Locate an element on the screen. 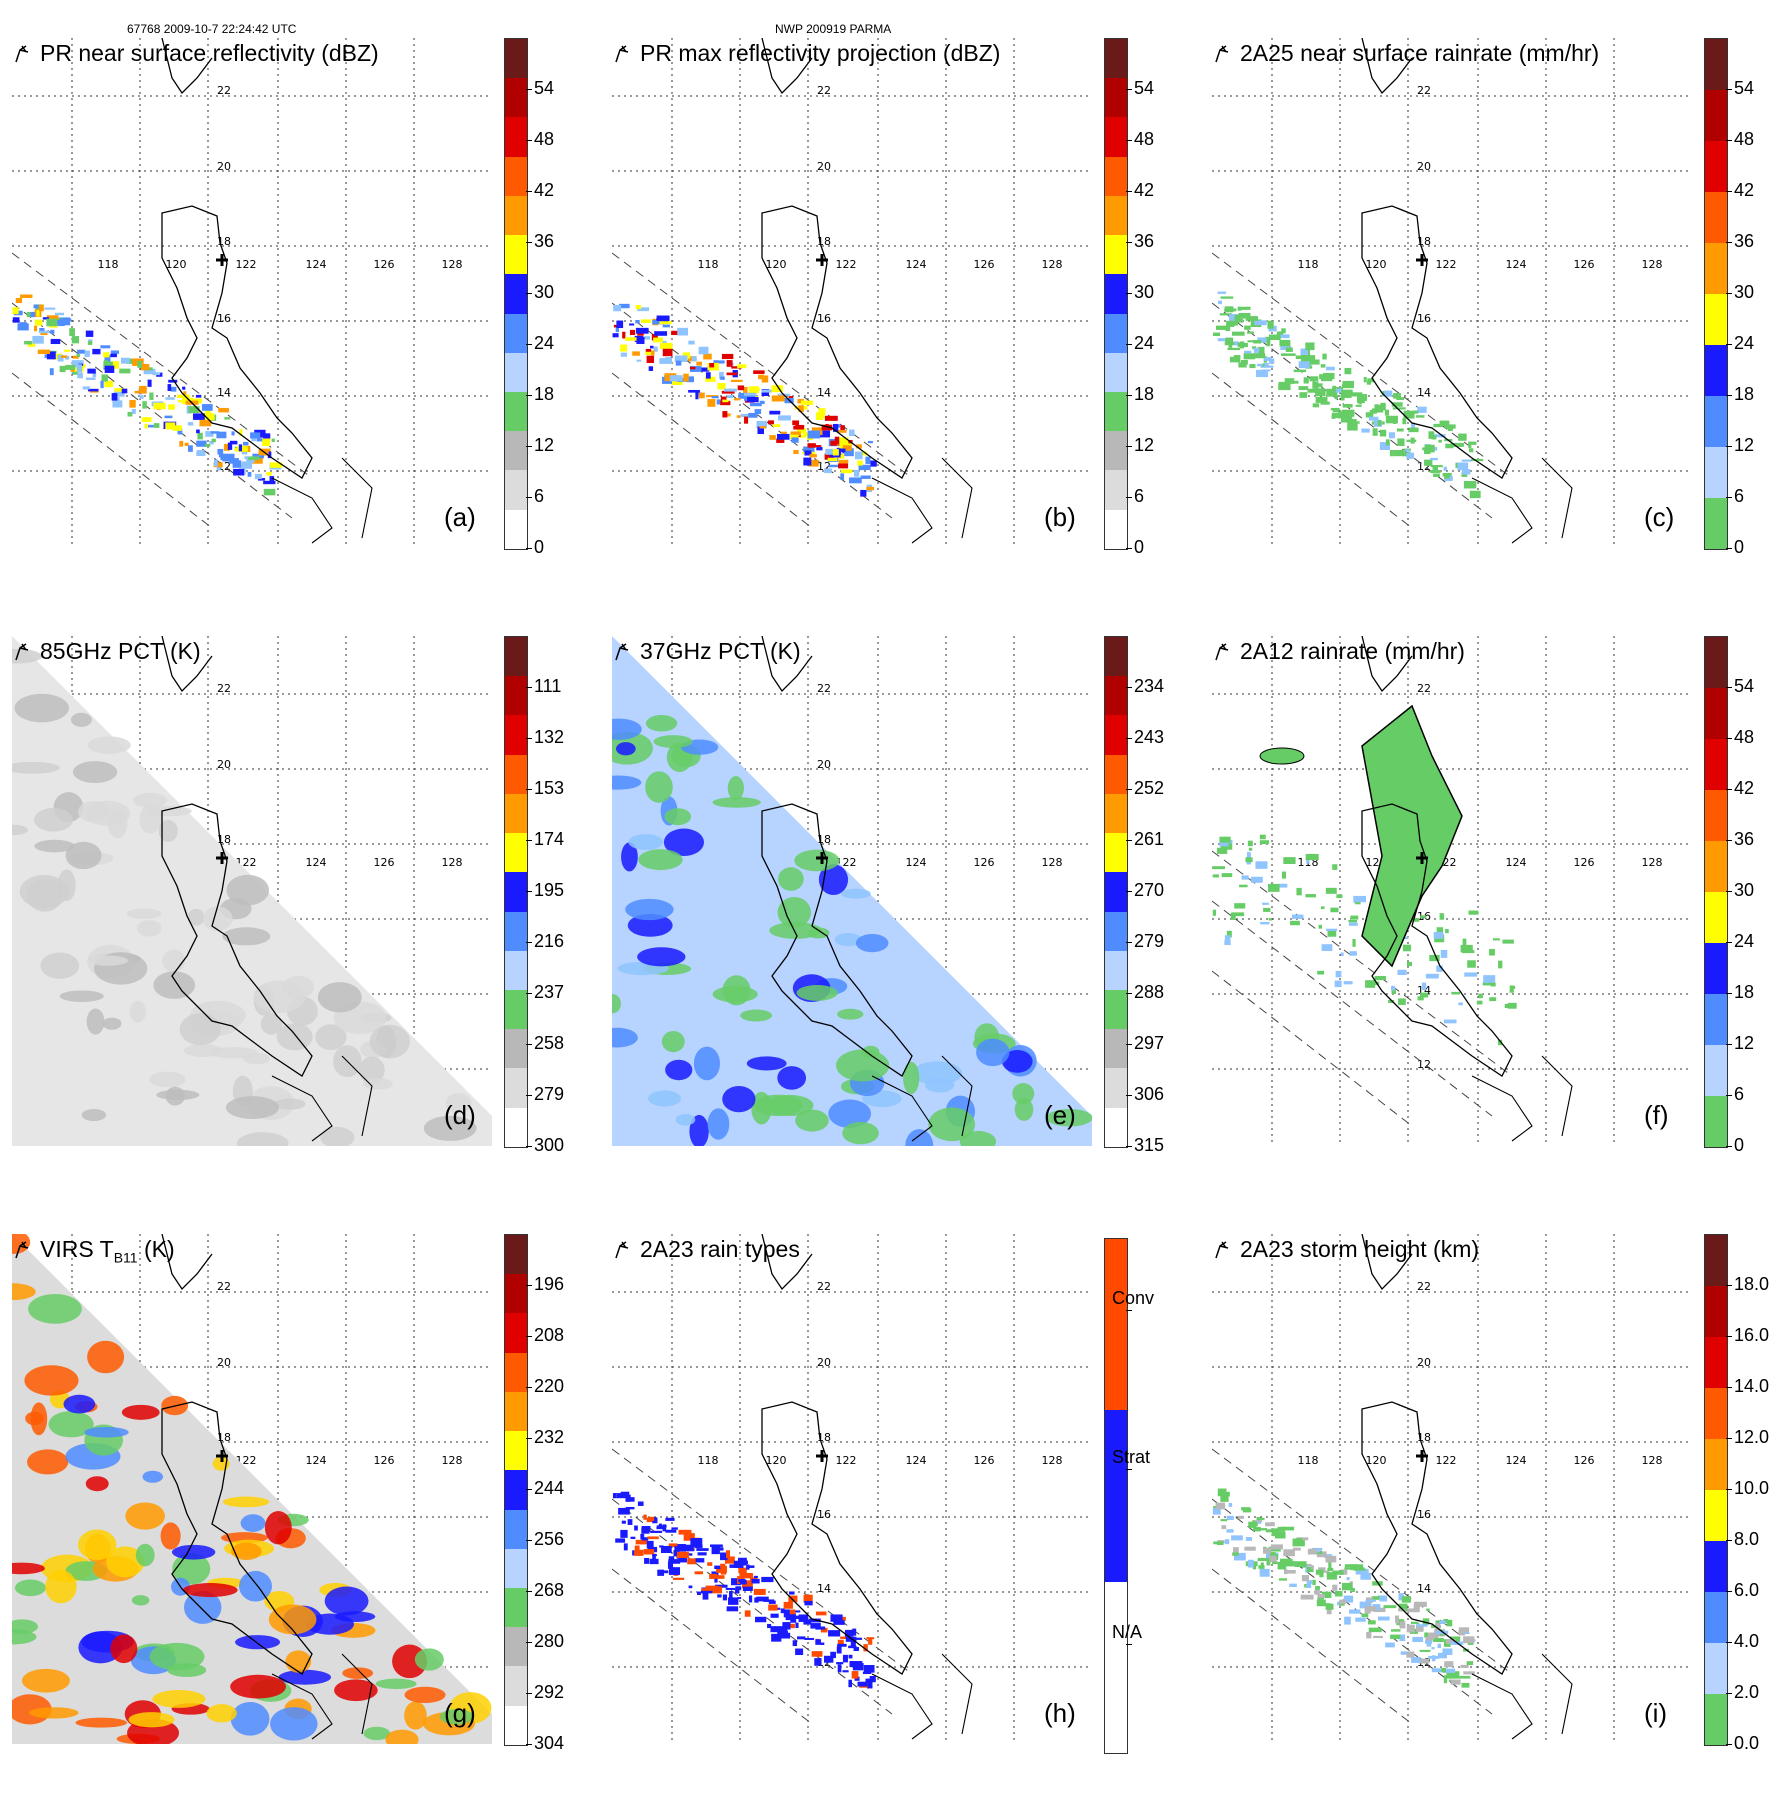  colorbar-tick-label: 132 is located at coordinates (549, 737).